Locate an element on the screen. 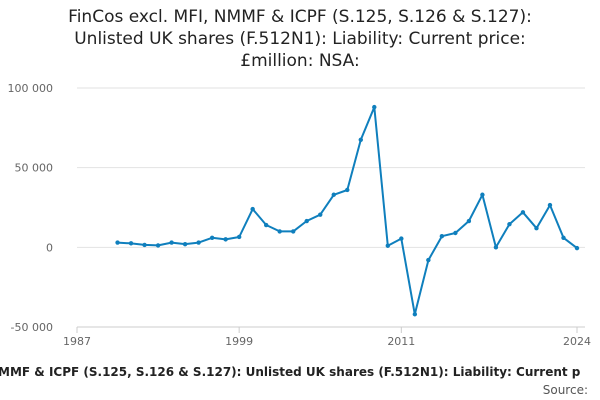 The height and width of the screenshot is (400, 600). data-point-1997 is located at coordinates (212, 237).